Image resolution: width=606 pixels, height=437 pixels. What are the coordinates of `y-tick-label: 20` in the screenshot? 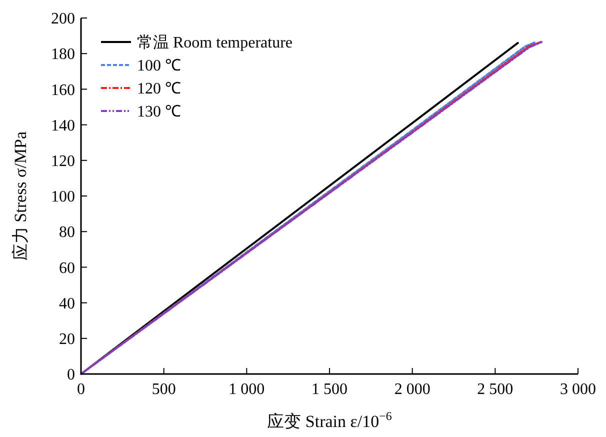 It's located at (67, 339).